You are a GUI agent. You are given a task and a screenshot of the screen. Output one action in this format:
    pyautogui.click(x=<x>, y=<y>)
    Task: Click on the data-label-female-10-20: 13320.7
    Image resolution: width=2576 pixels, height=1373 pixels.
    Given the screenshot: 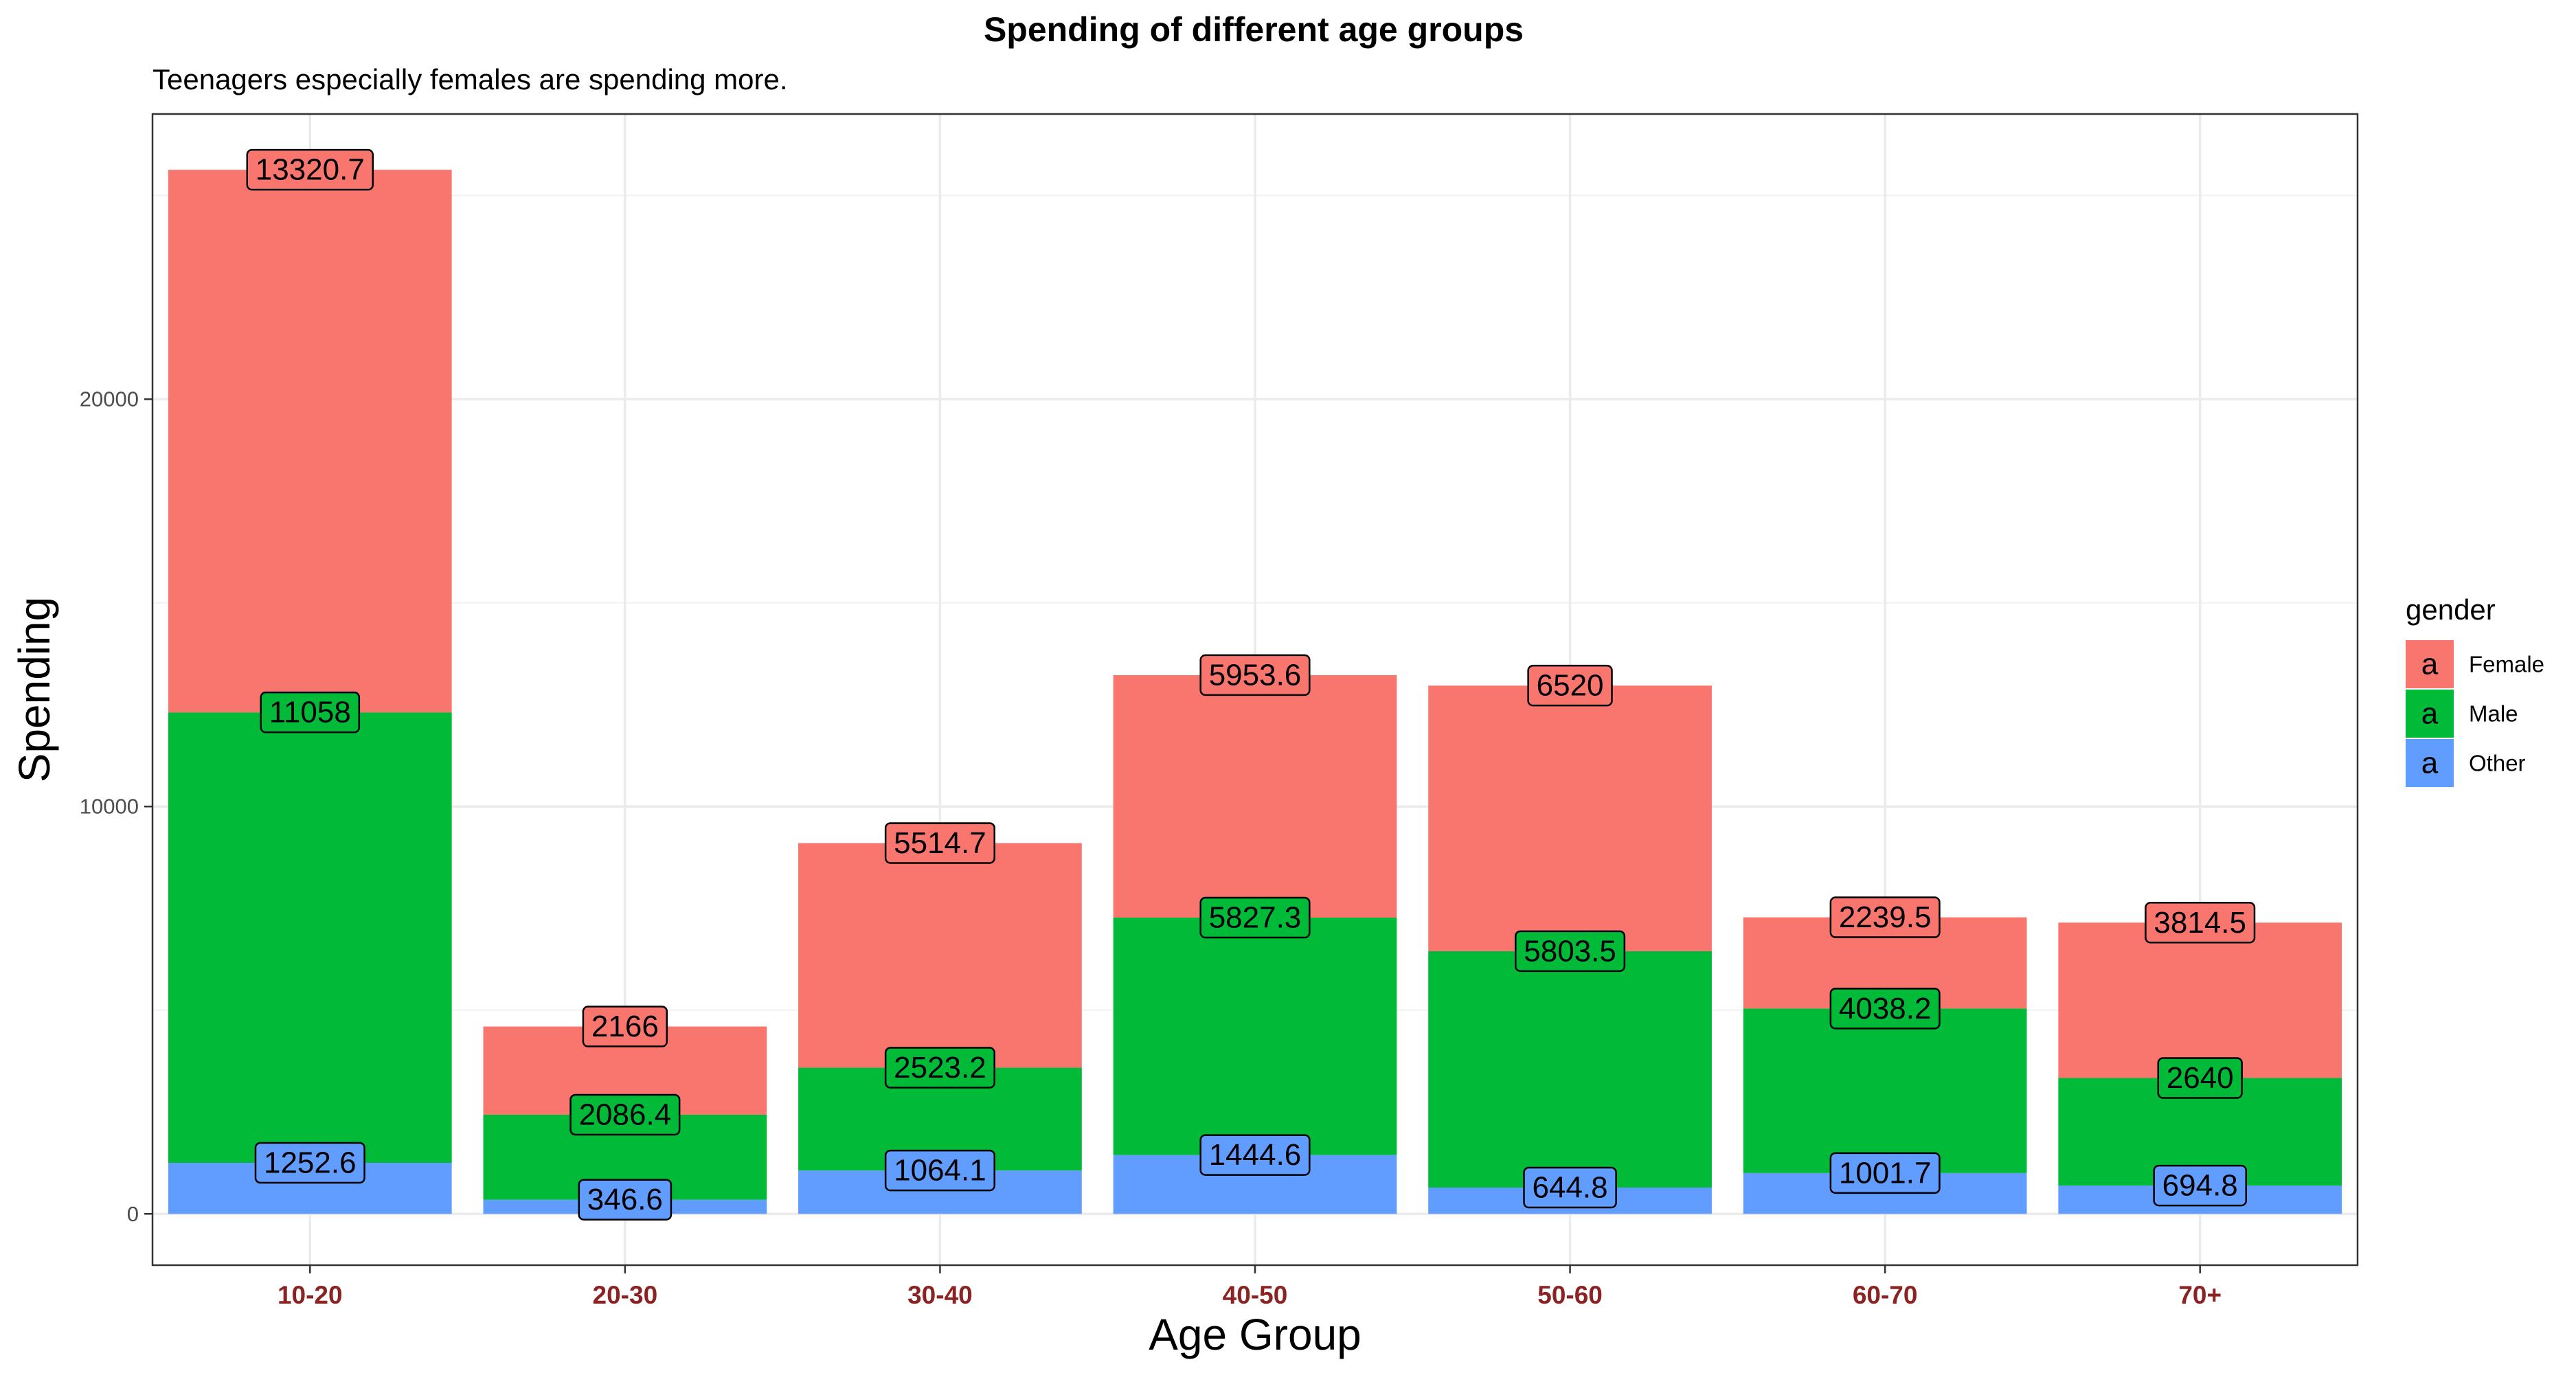 What is the action you would take?
    pyautogui.click(x=310, y=169)
    